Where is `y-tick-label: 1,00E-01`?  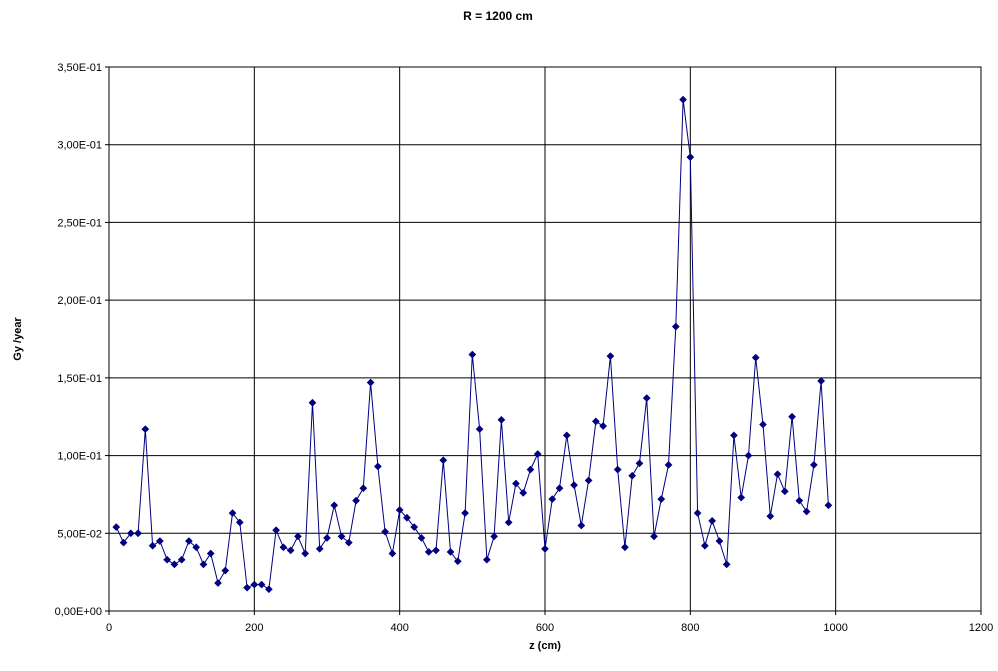
y-tick-label: 1,00E-01 is located at coordinates (79, 457).